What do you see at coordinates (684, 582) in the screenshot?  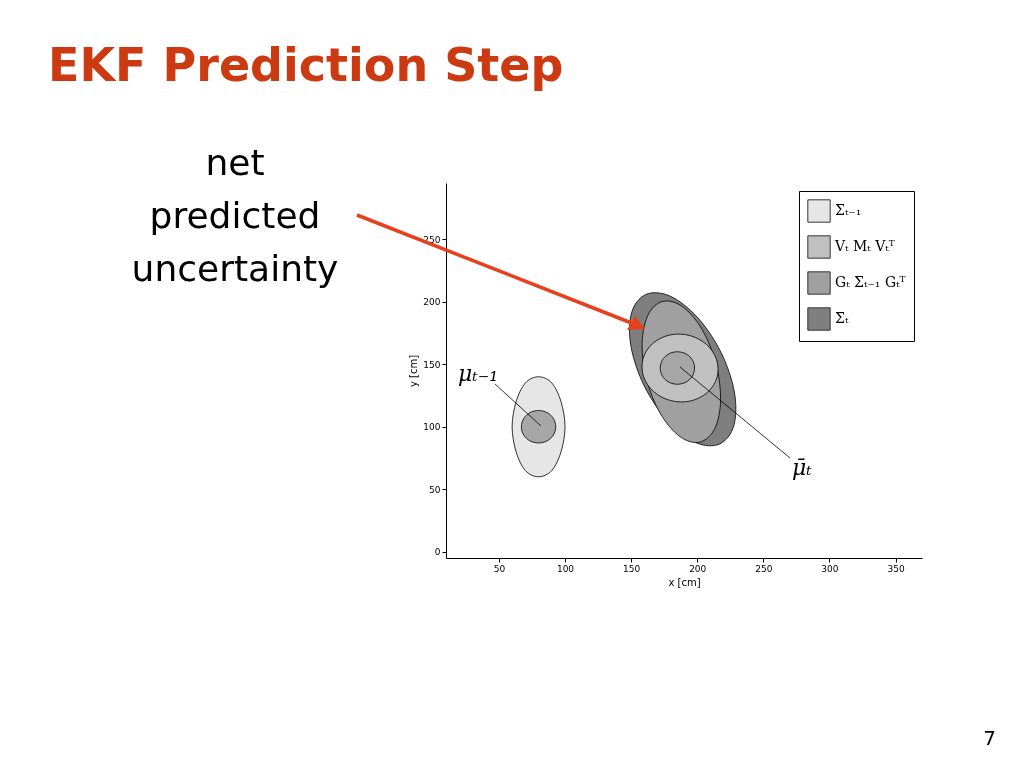 I see `x-axis-title: x [cm]` at bounding box center [684, 582].